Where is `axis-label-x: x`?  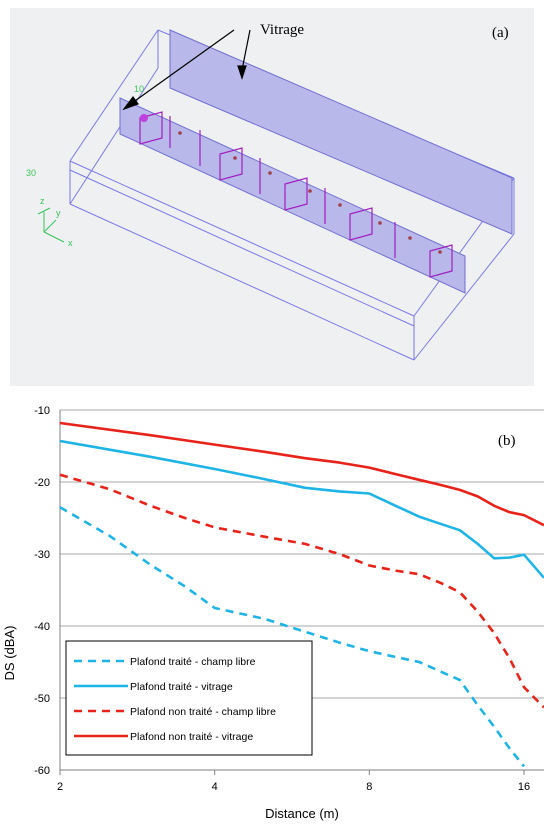 axis-label-x: x is located at coordinates (70, 243).